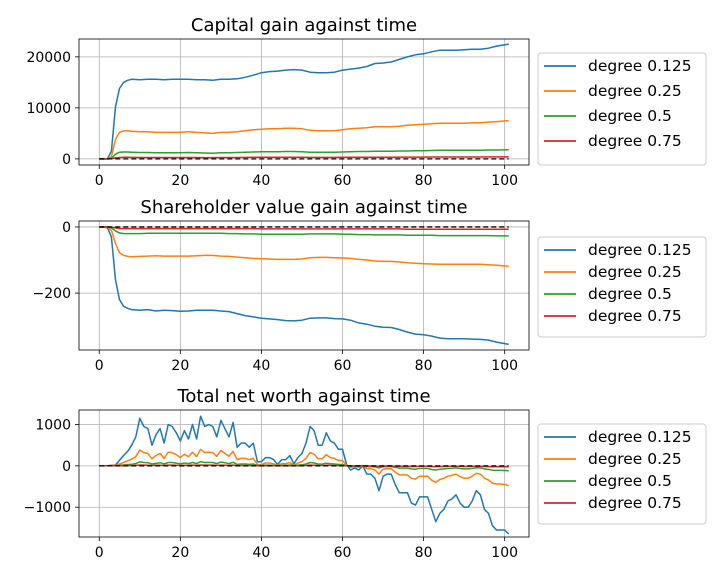  I want to click on chart-title: Total net worth against time, so click(303, 396).